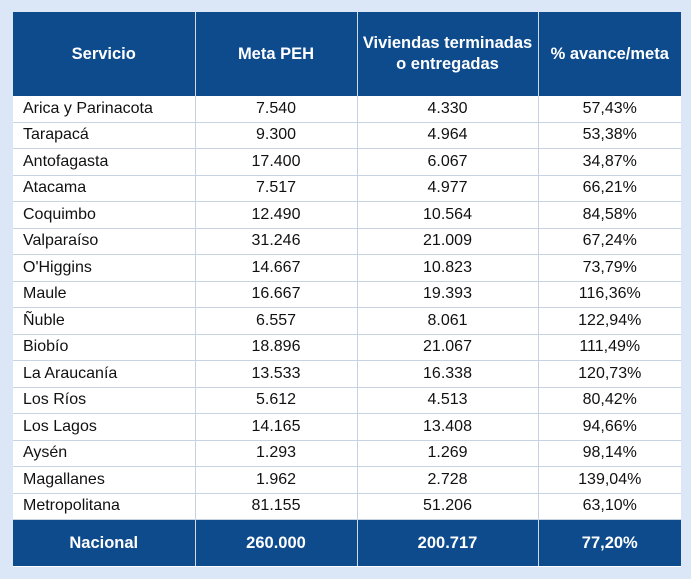 This screenshot has height=579, width=691. What do you see at coordinates (104, 347) in the screenshot?
I see `cell-servicio: Biobío` at bounding box center [104, 347].